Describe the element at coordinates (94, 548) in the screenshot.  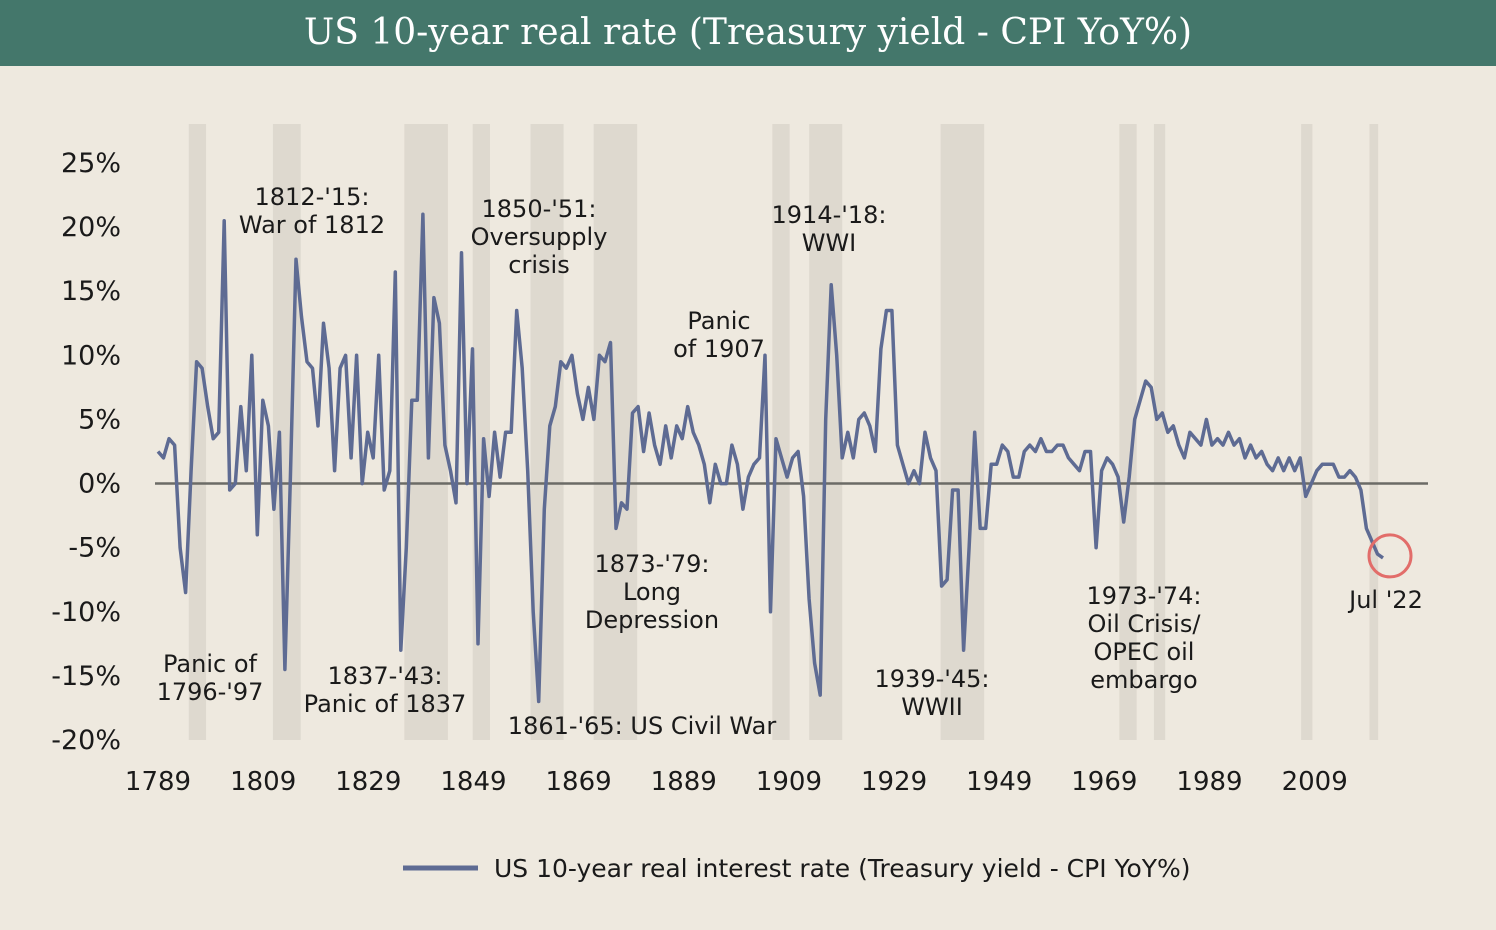
I see `y-tick-label: -5%` at that location.